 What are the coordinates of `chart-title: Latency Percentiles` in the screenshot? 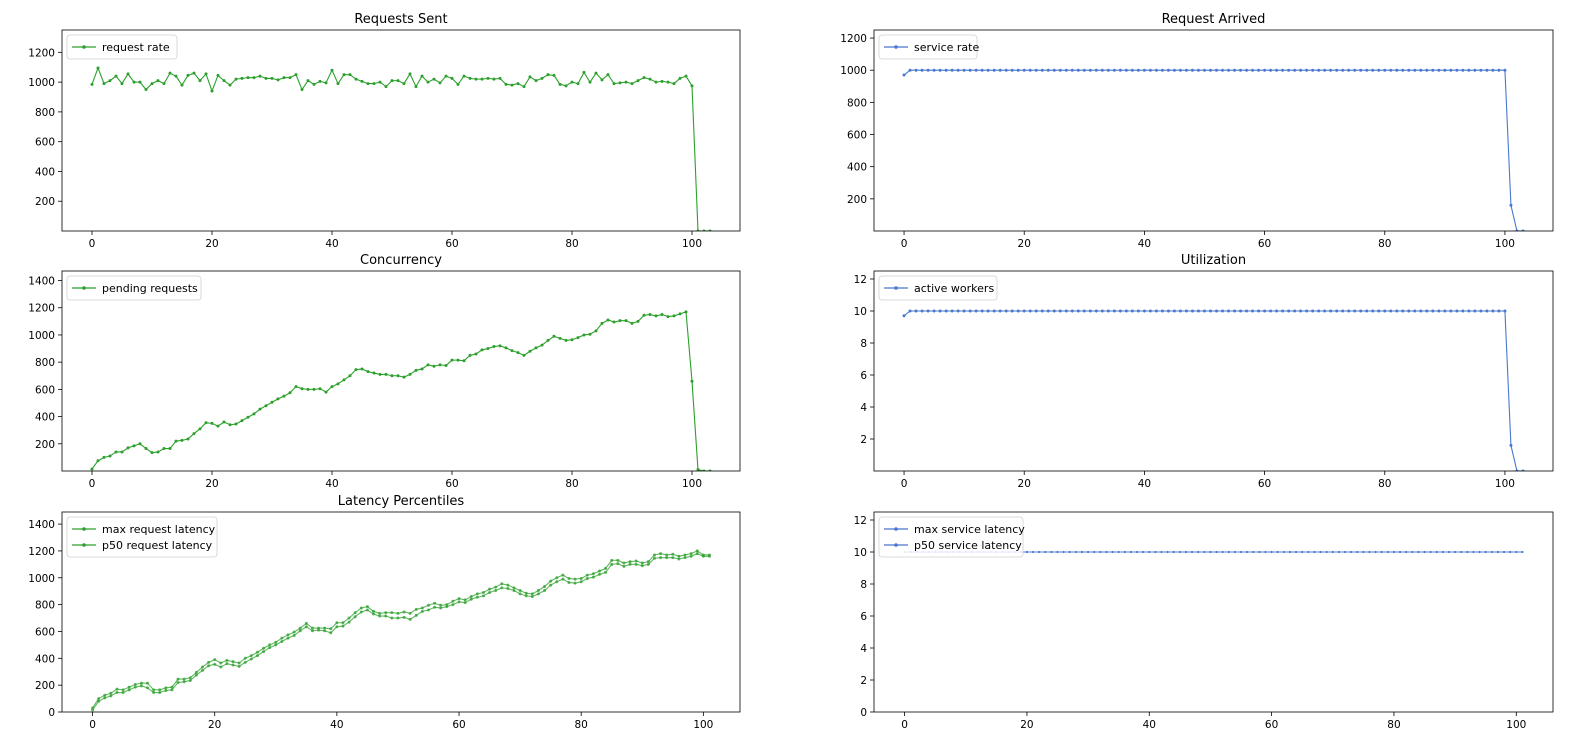 It's located at (401, 501).